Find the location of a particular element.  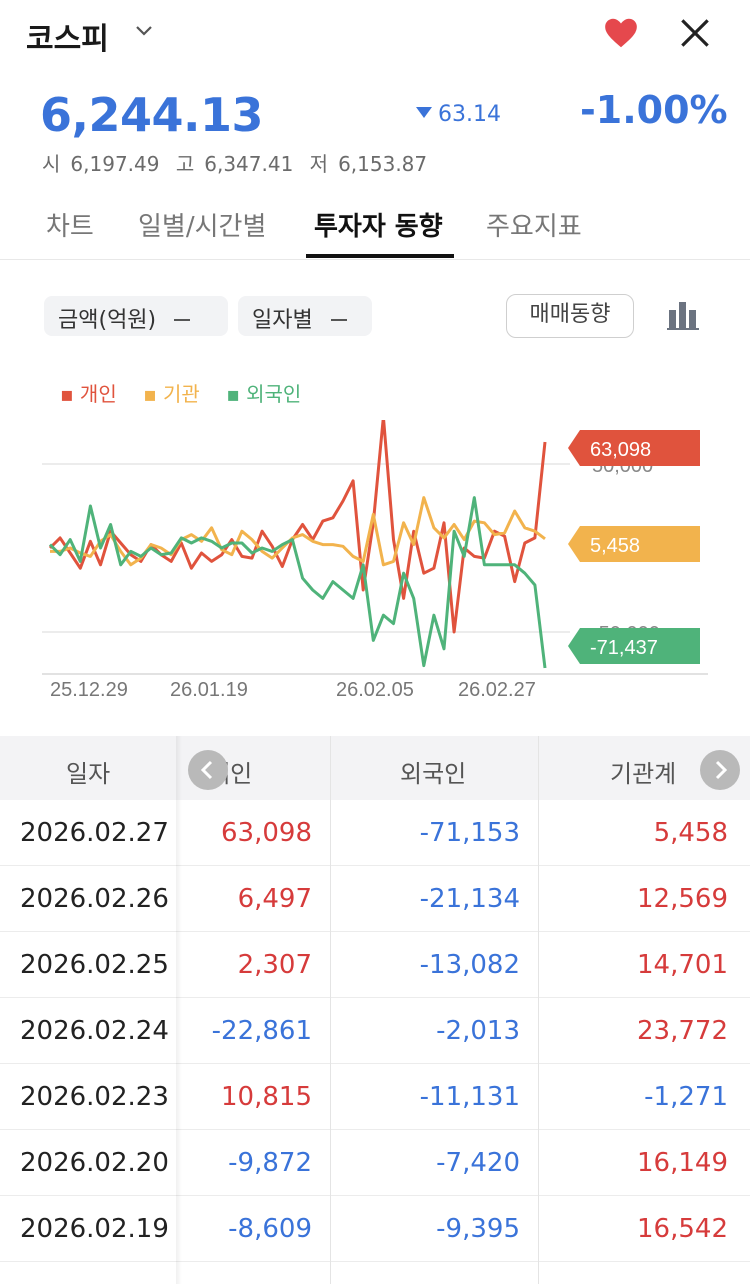

cell-individual: 63,098 is located at coordinates (266, 833).